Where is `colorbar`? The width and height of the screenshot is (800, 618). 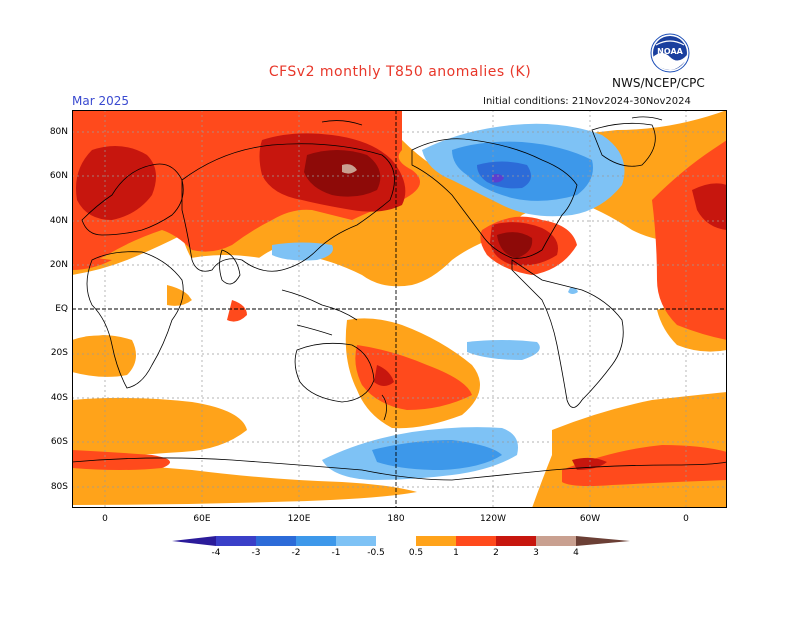 colorbar is located at coordinates (401, 541).